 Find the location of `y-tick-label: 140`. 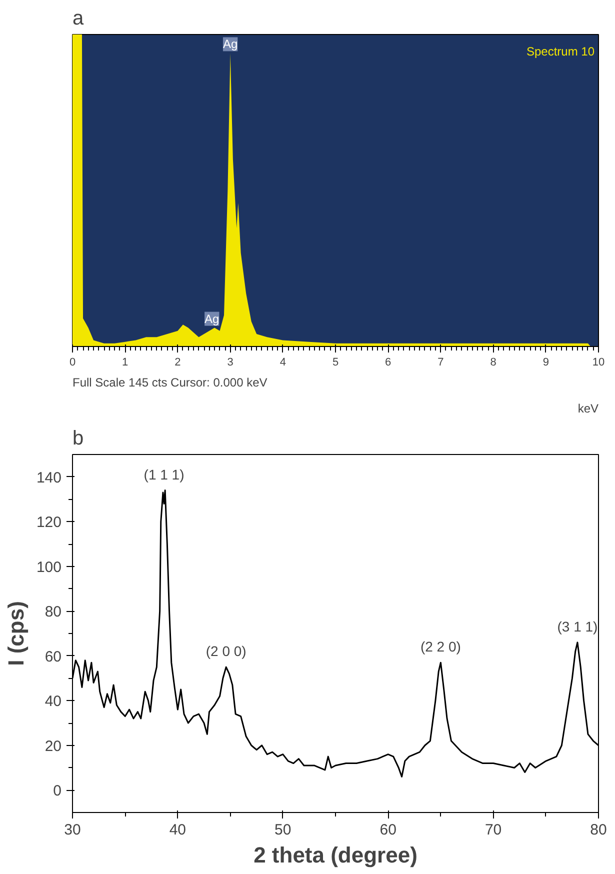

y-tick-label: 140 is located at coordinates (49, 477).